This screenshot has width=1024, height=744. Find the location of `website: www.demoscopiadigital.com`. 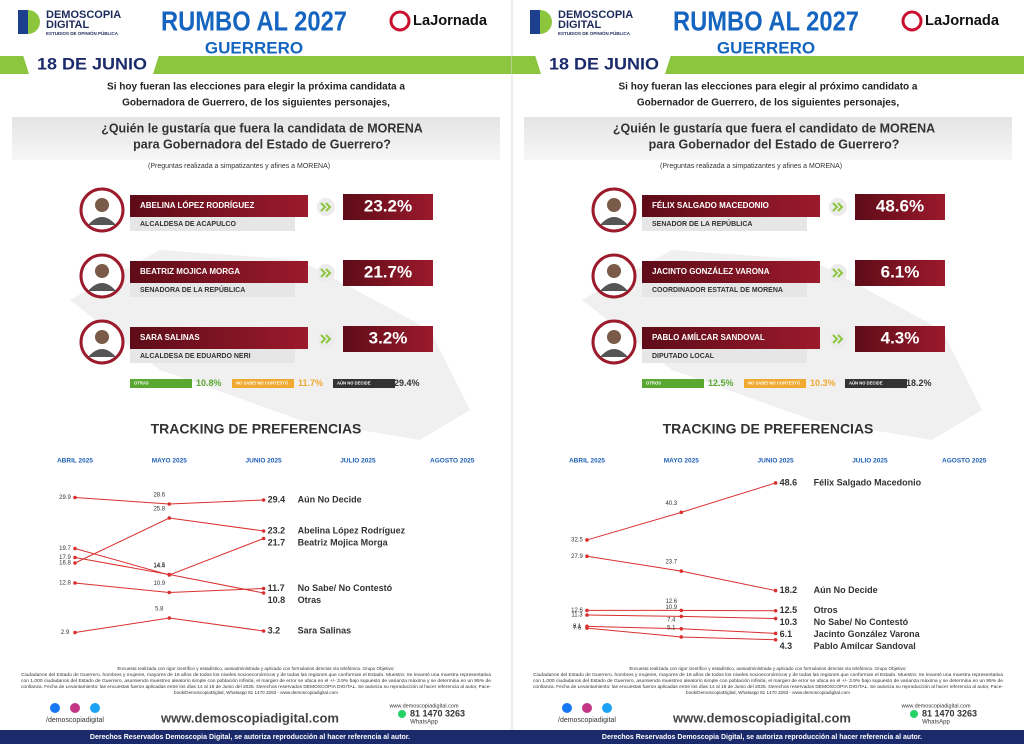

website: www.demoscopiadigital.com is located at coordinates (761, 717).